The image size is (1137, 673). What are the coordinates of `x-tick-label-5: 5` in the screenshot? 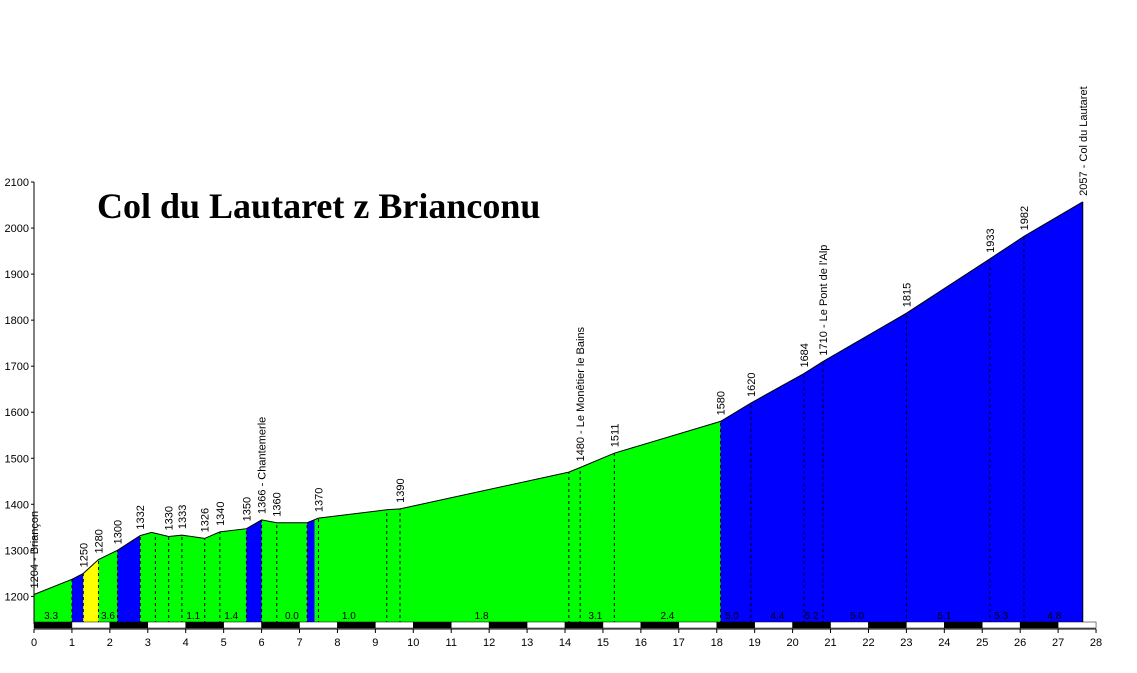 It's located at (224, 643).